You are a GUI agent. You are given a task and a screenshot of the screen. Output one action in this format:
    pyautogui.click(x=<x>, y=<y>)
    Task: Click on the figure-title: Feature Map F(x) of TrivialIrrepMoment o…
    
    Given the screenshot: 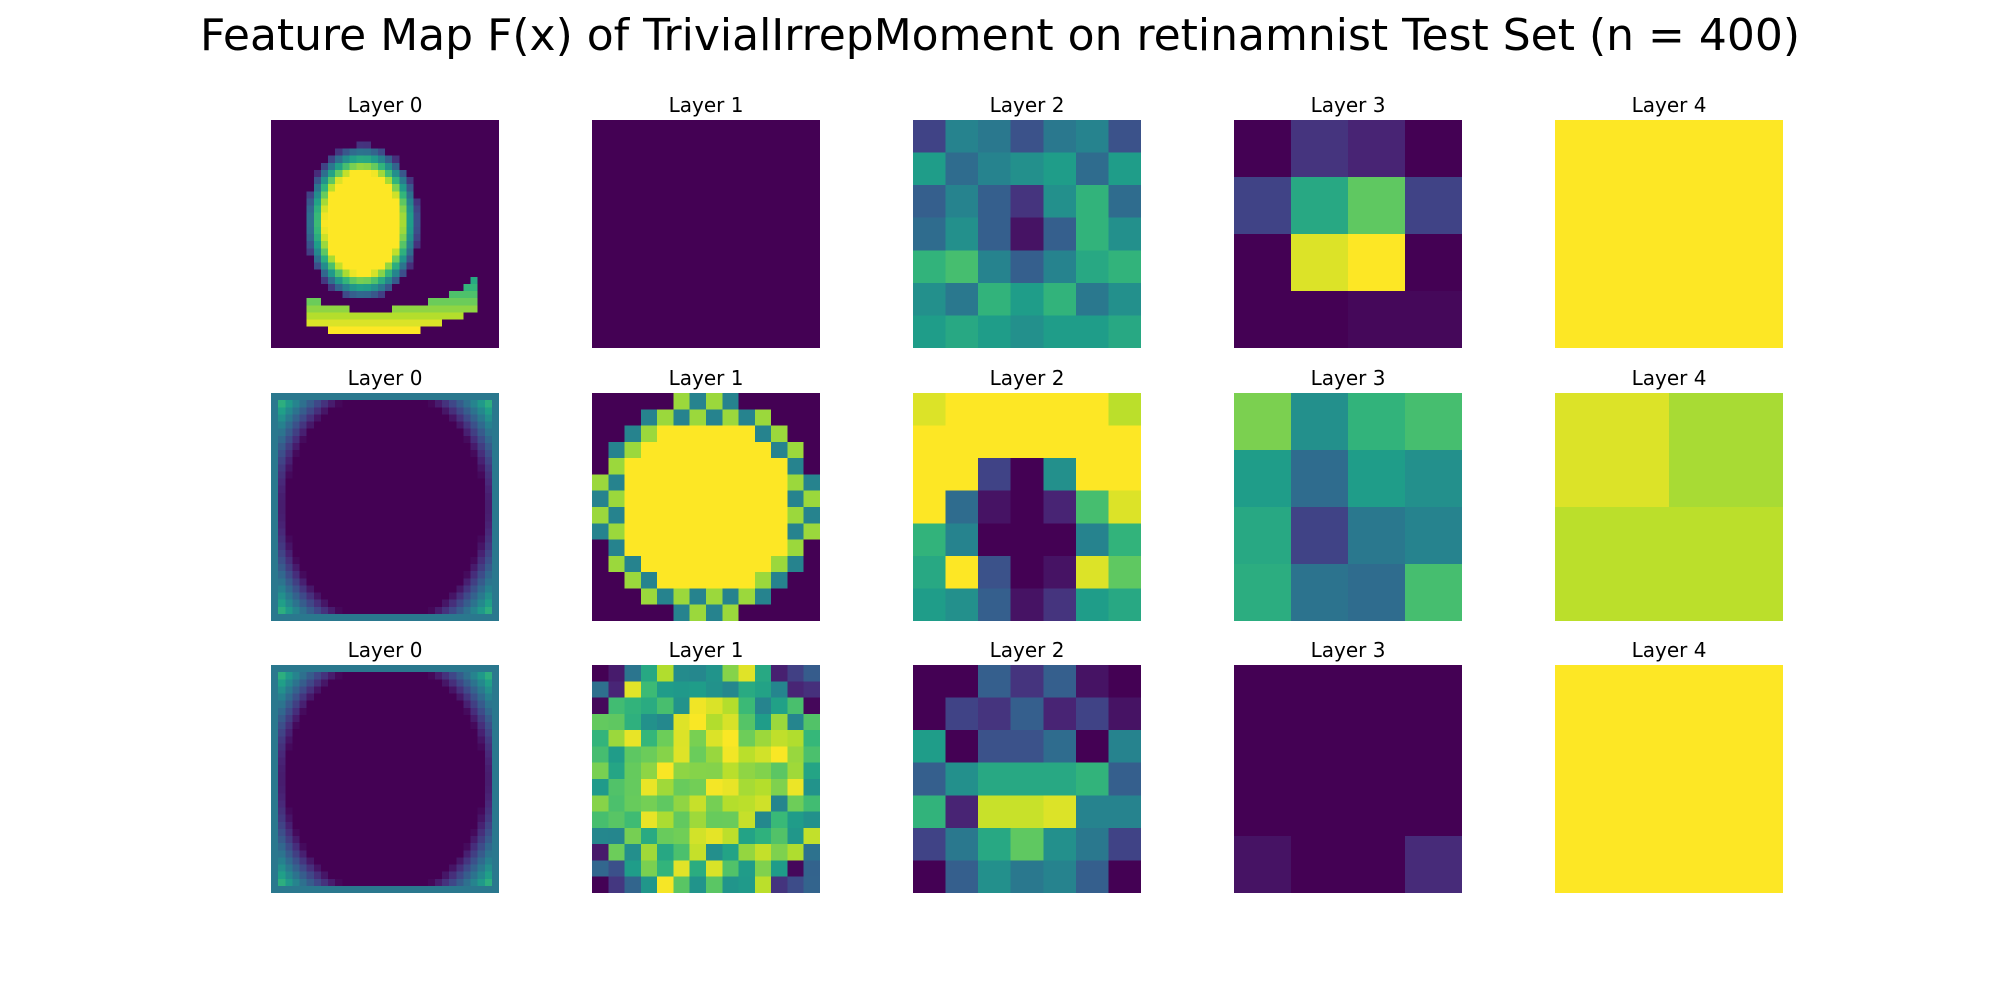 What is the action you would take?
    pyautogui.click(x=1000, y=35)
    